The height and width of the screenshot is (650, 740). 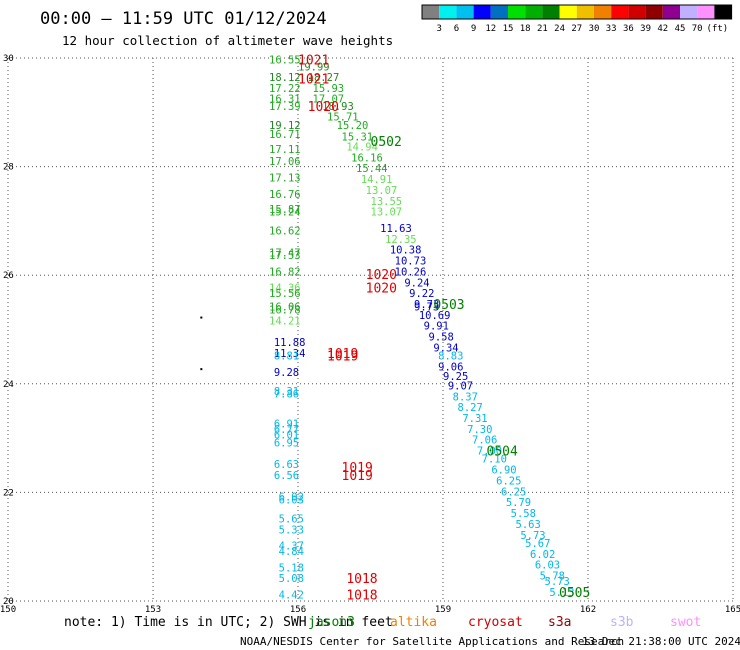 What do you see at coordinates (291, 568) in the screenshot?
I see `swh-value-label: 5.18` at bounding box center [291, 568].